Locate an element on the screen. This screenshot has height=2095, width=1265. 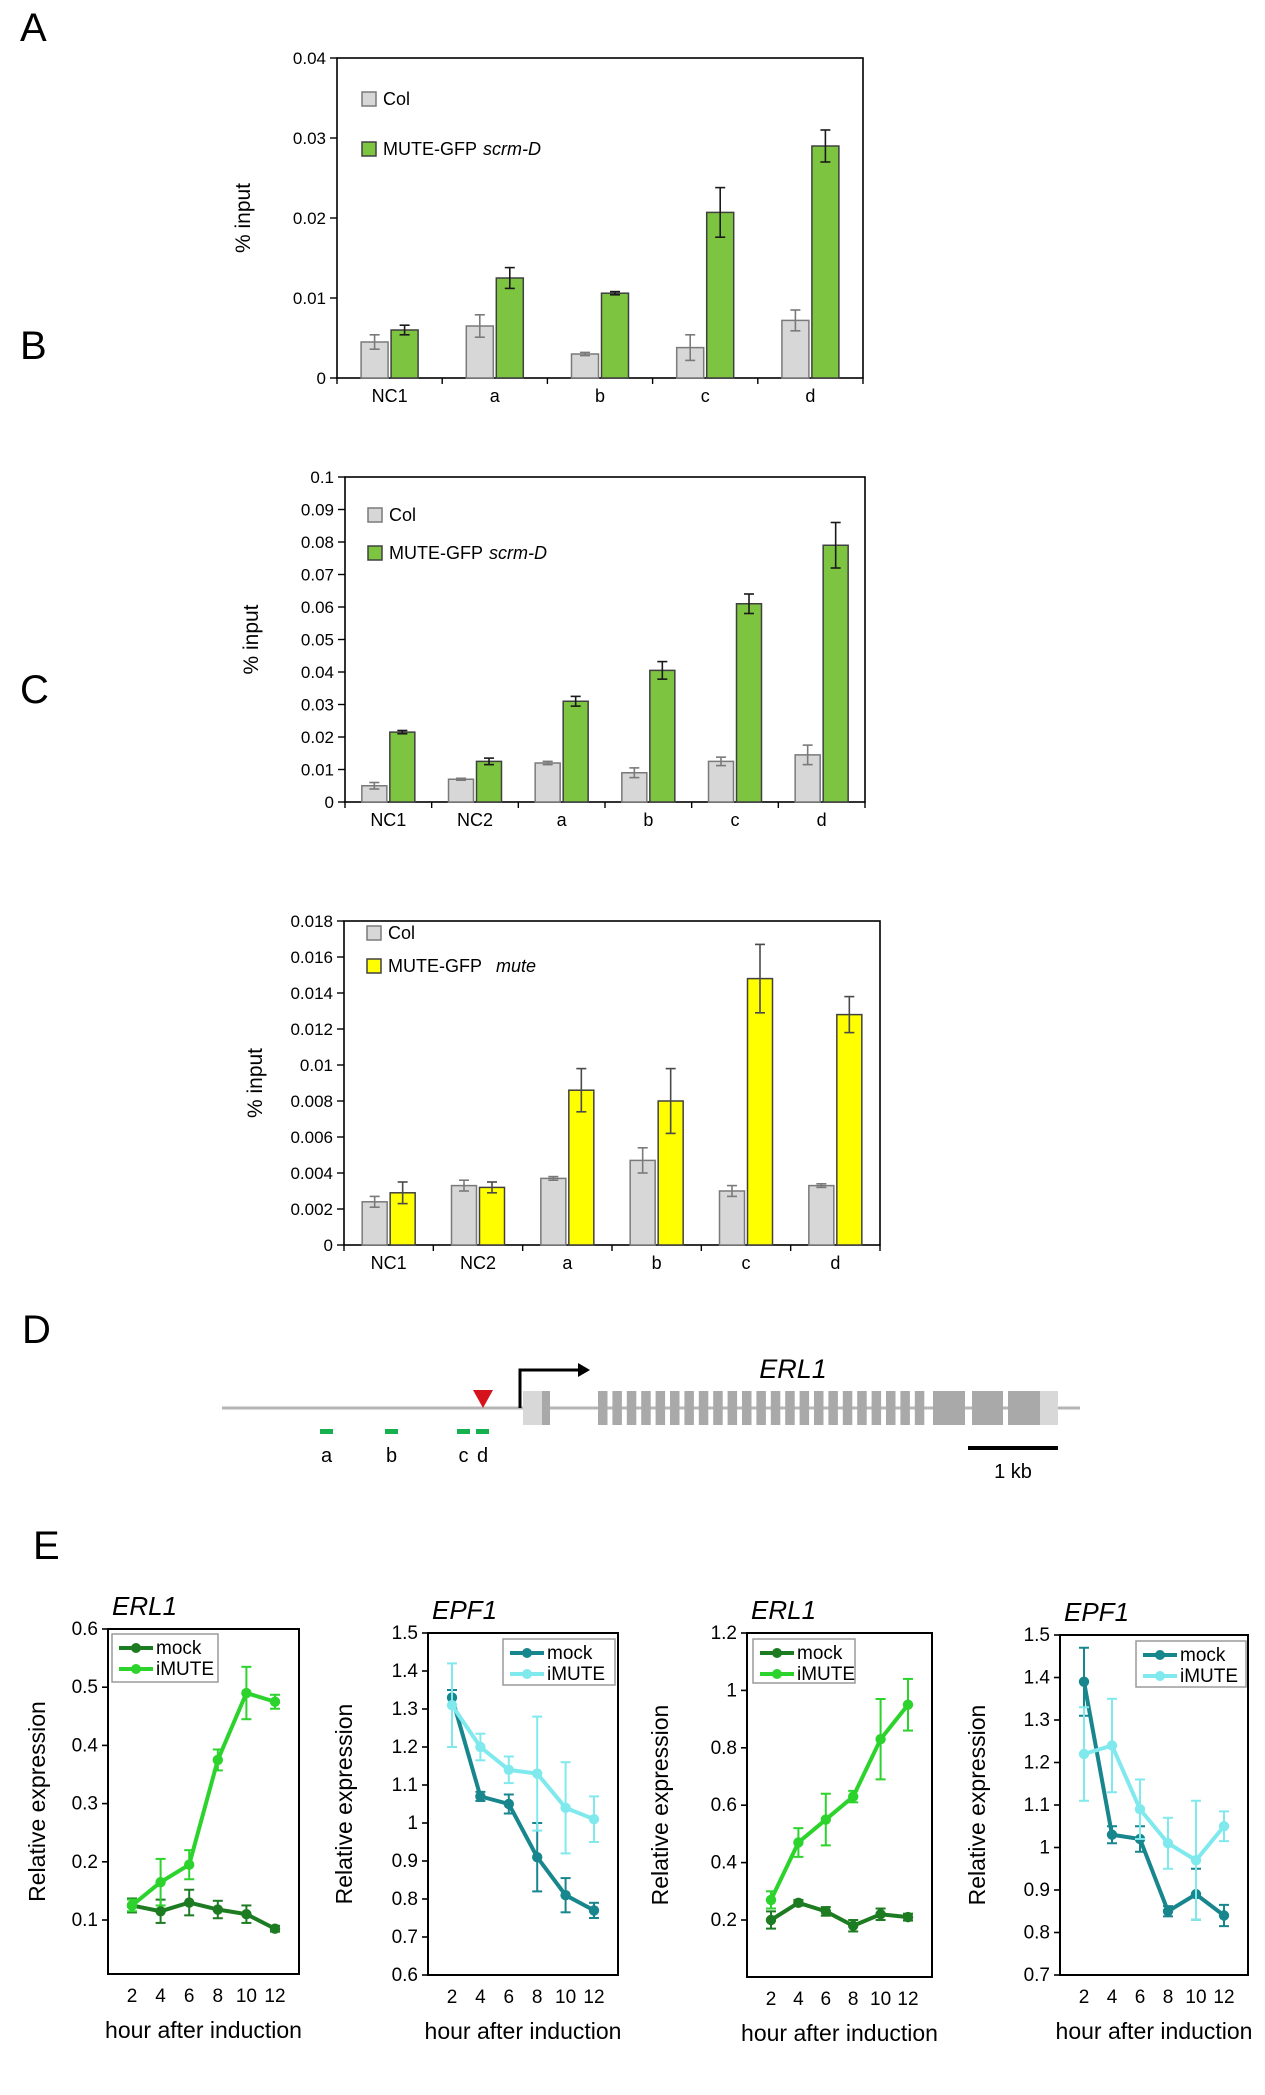
y-tick-label: 0.3 is located at coordinates (85, 1804).